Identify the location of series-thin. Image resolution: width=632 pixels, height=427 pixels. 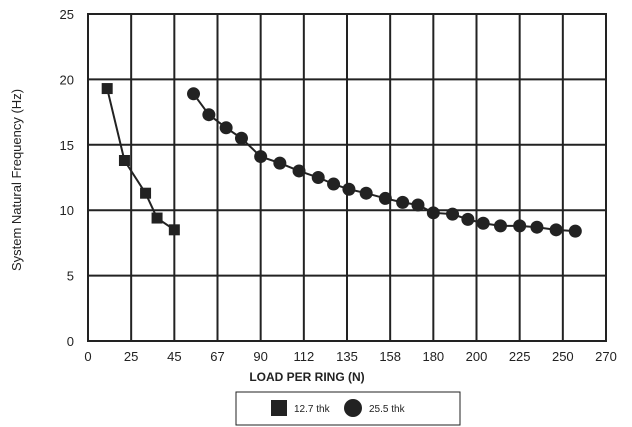
(140, 159).